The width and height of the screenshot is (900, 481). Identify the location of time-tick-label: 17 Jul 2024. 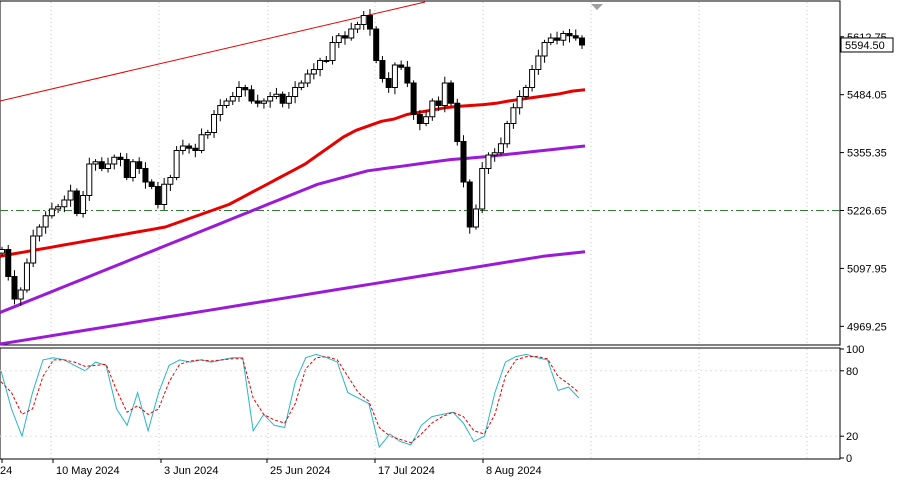
(406, 471).